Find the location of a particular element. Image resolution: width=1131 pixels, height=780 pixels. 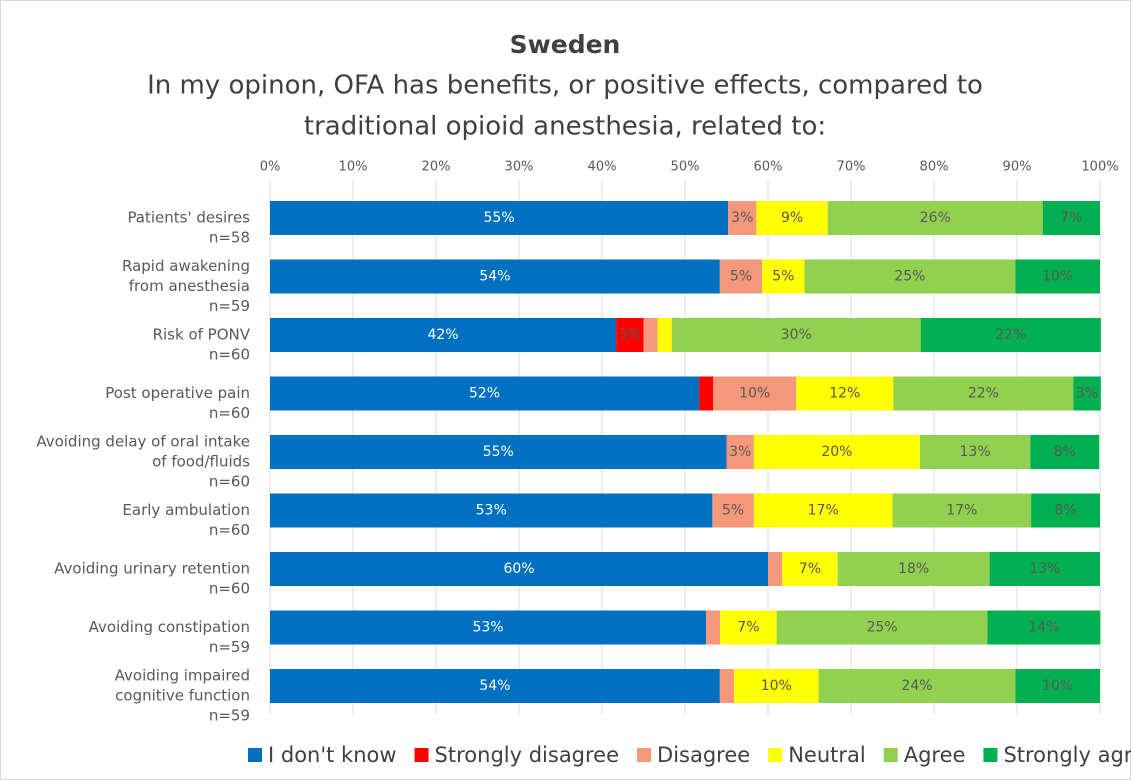

x-tick-label: 50% is located at coordinates (685, 167).